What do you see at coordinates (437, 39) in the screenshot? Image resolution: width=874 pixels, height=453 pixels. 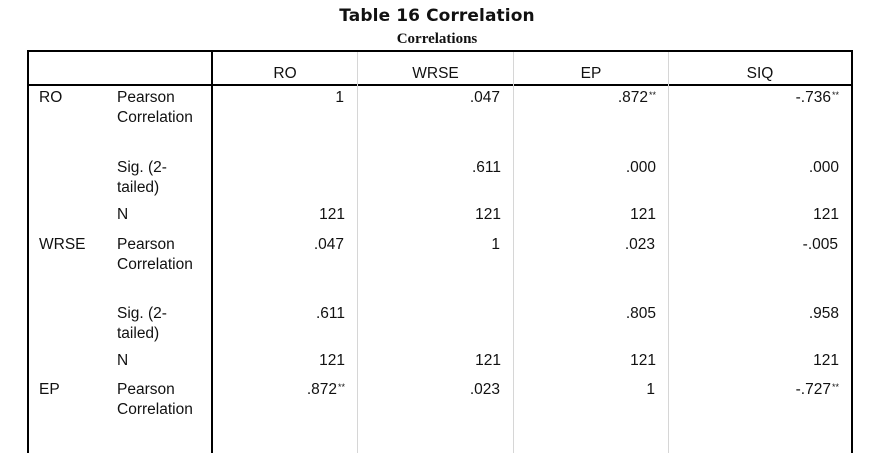 I see `table-subtitle: Correlations` at bounding box center [437, 39].